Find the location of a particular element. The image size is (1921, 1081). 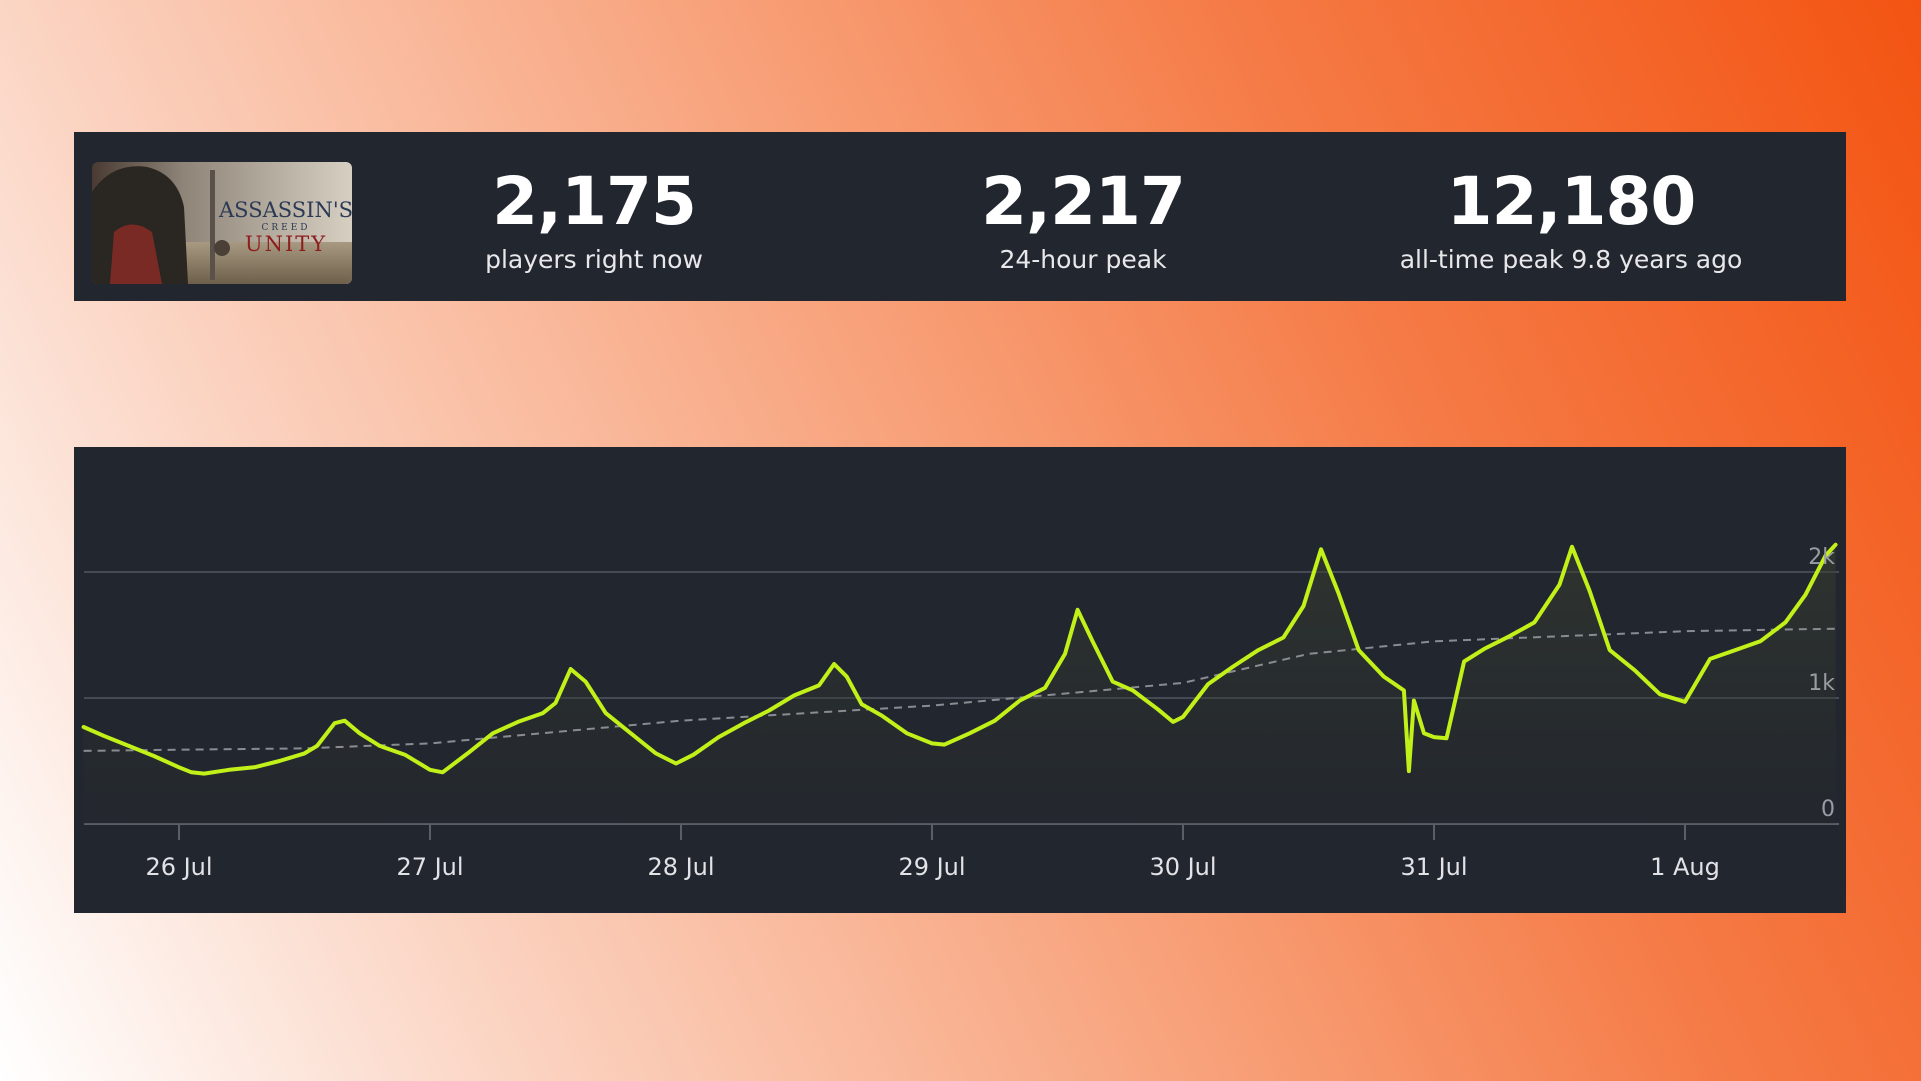

alltime-peak-stat: 12,180 all-time peak 9.8 years ago is located at coordinates (1571, 219).